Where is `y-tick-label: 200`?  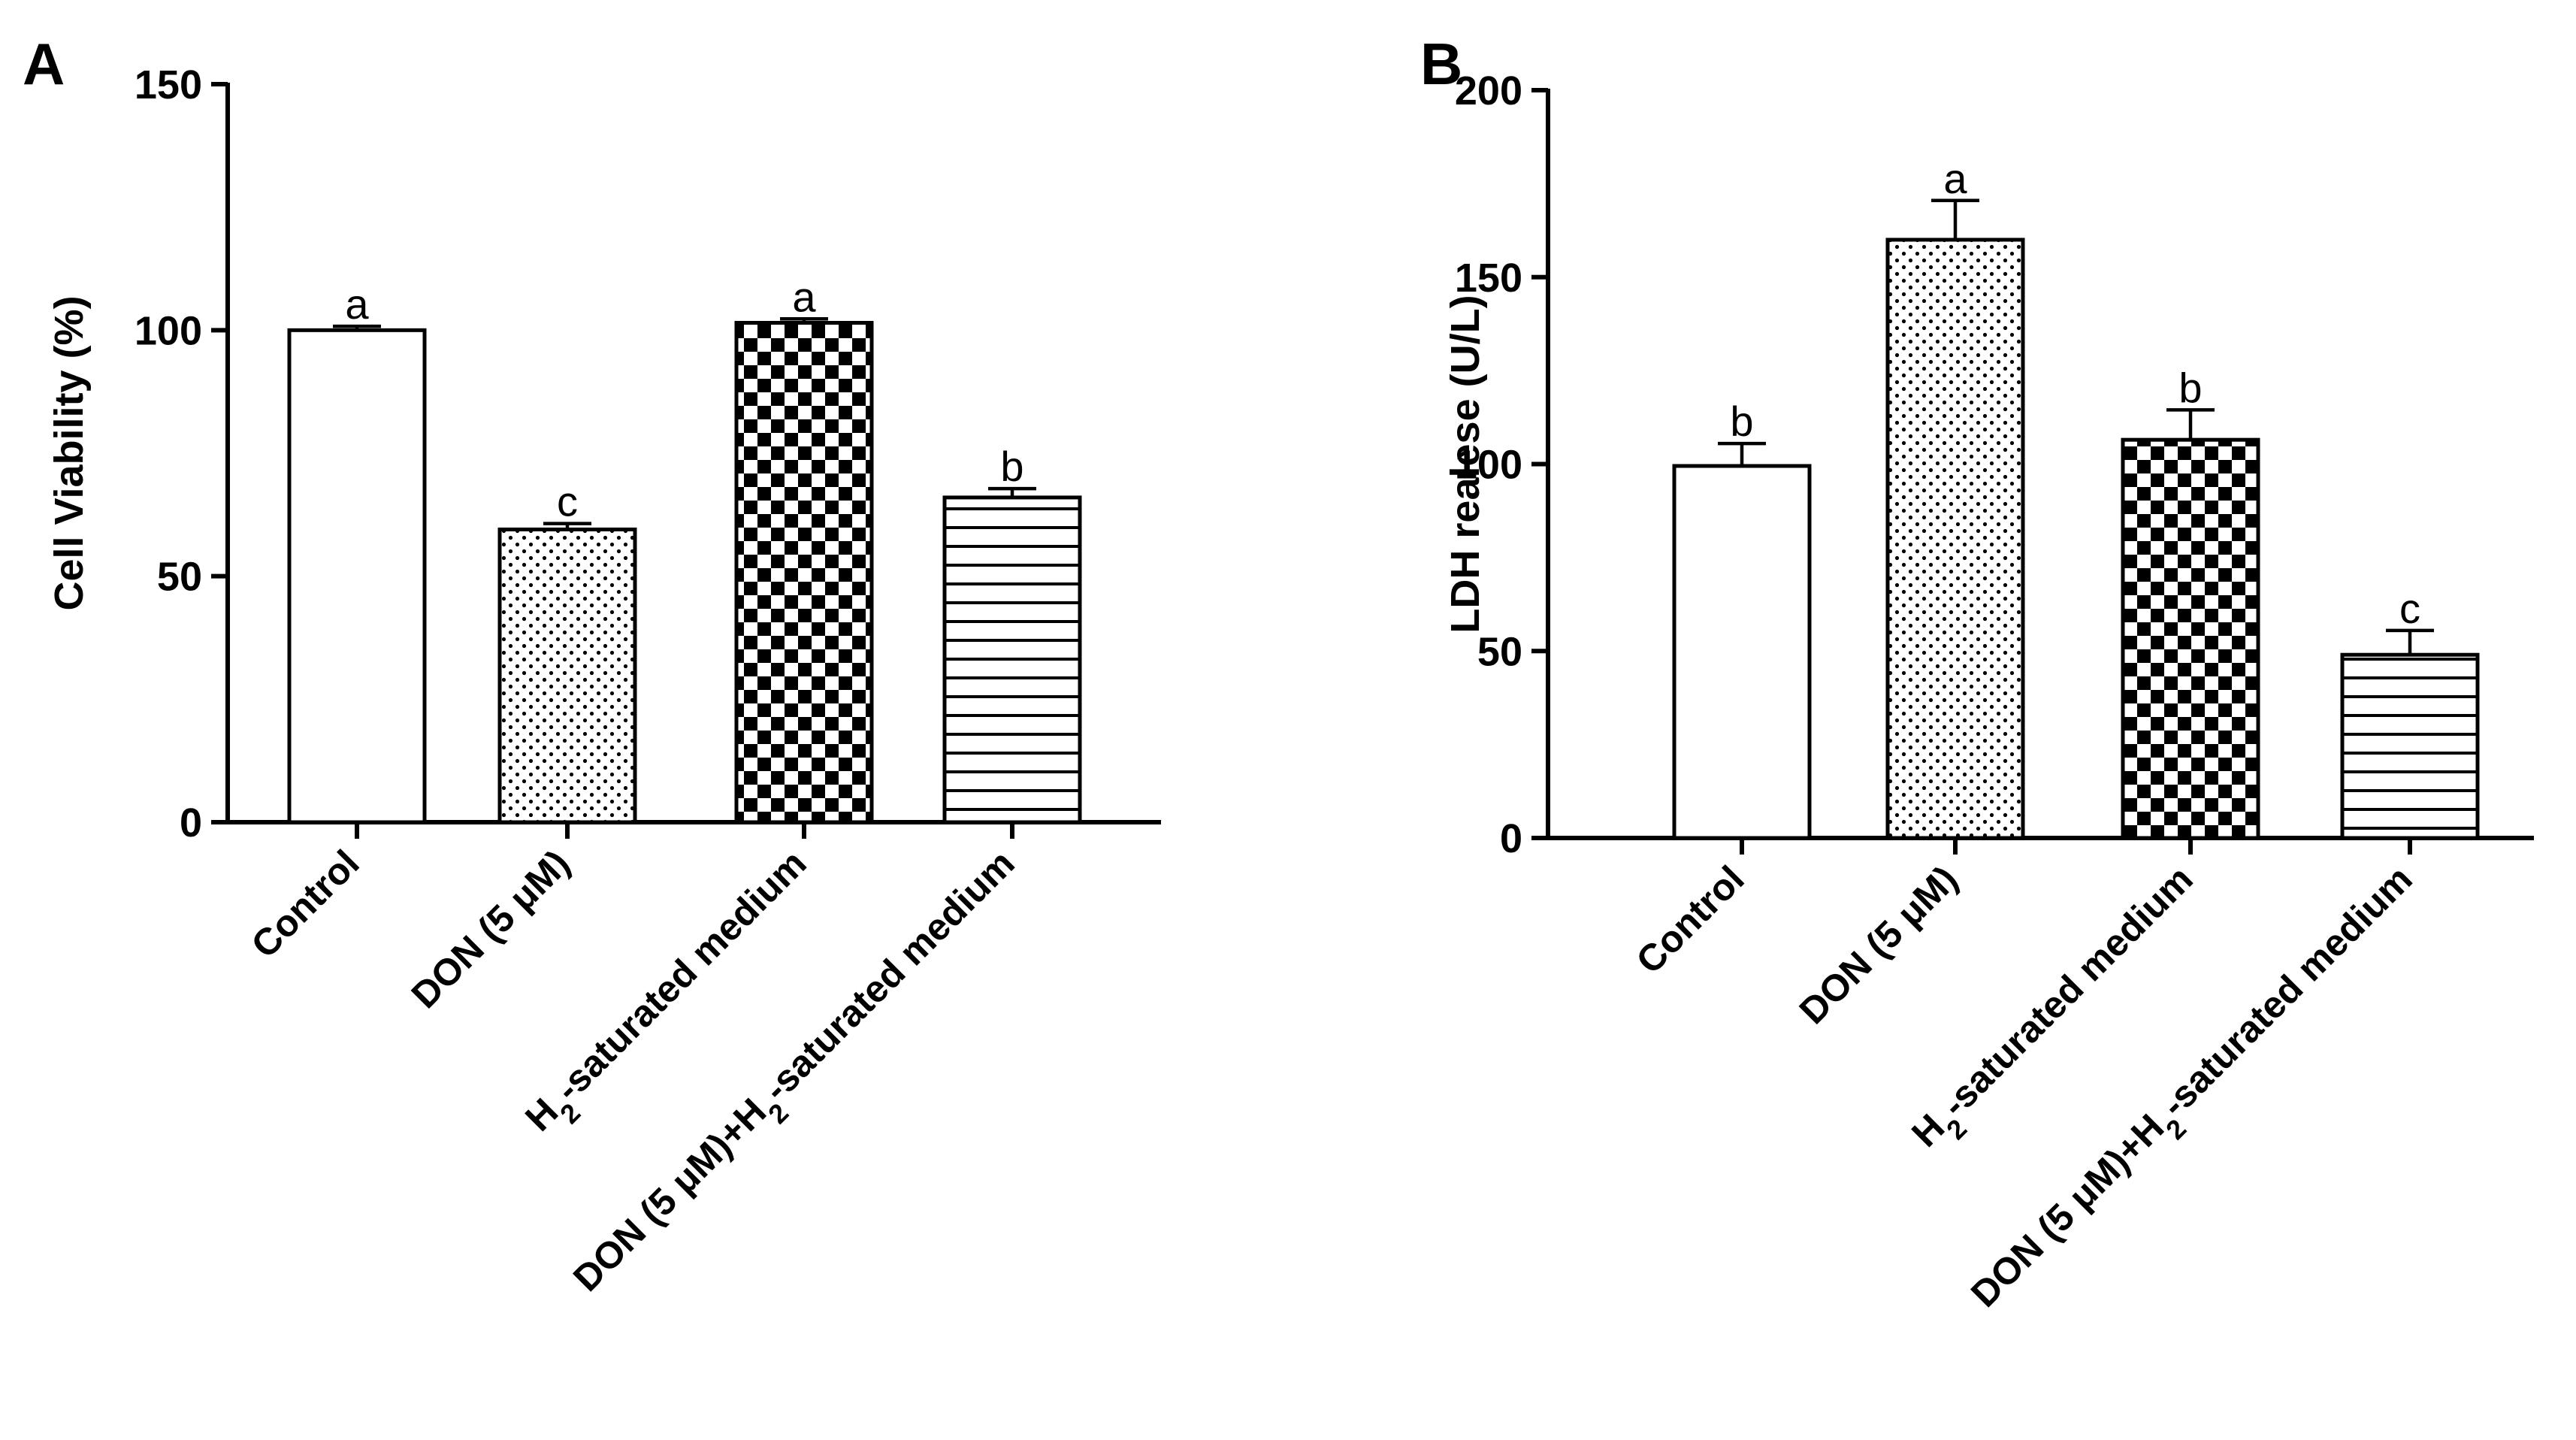 y-tick-label: 200 is located at coordinates (1488, 90).